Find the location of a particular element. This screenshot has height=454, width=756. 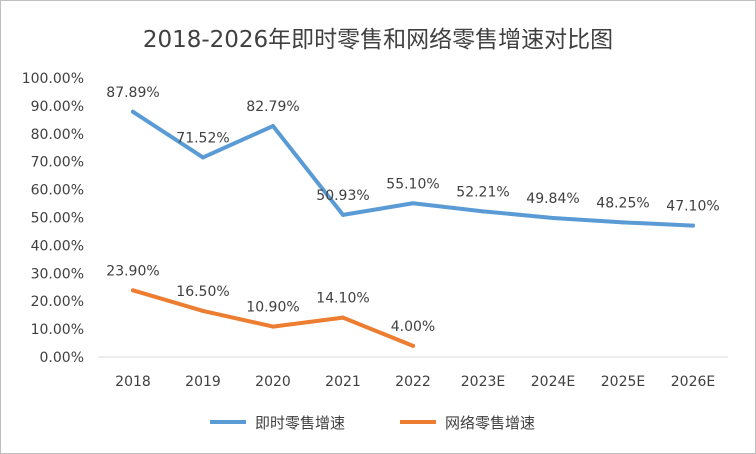

legend-label: 网络零售增速 is located at coordinates (490, 423).